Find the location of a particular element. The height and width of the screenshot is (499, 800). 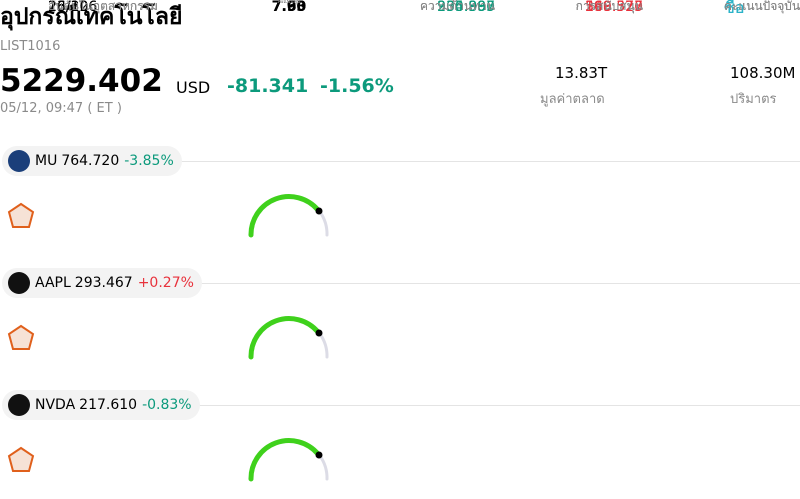

rank: 13/32 is located at coordinates (68, 7).